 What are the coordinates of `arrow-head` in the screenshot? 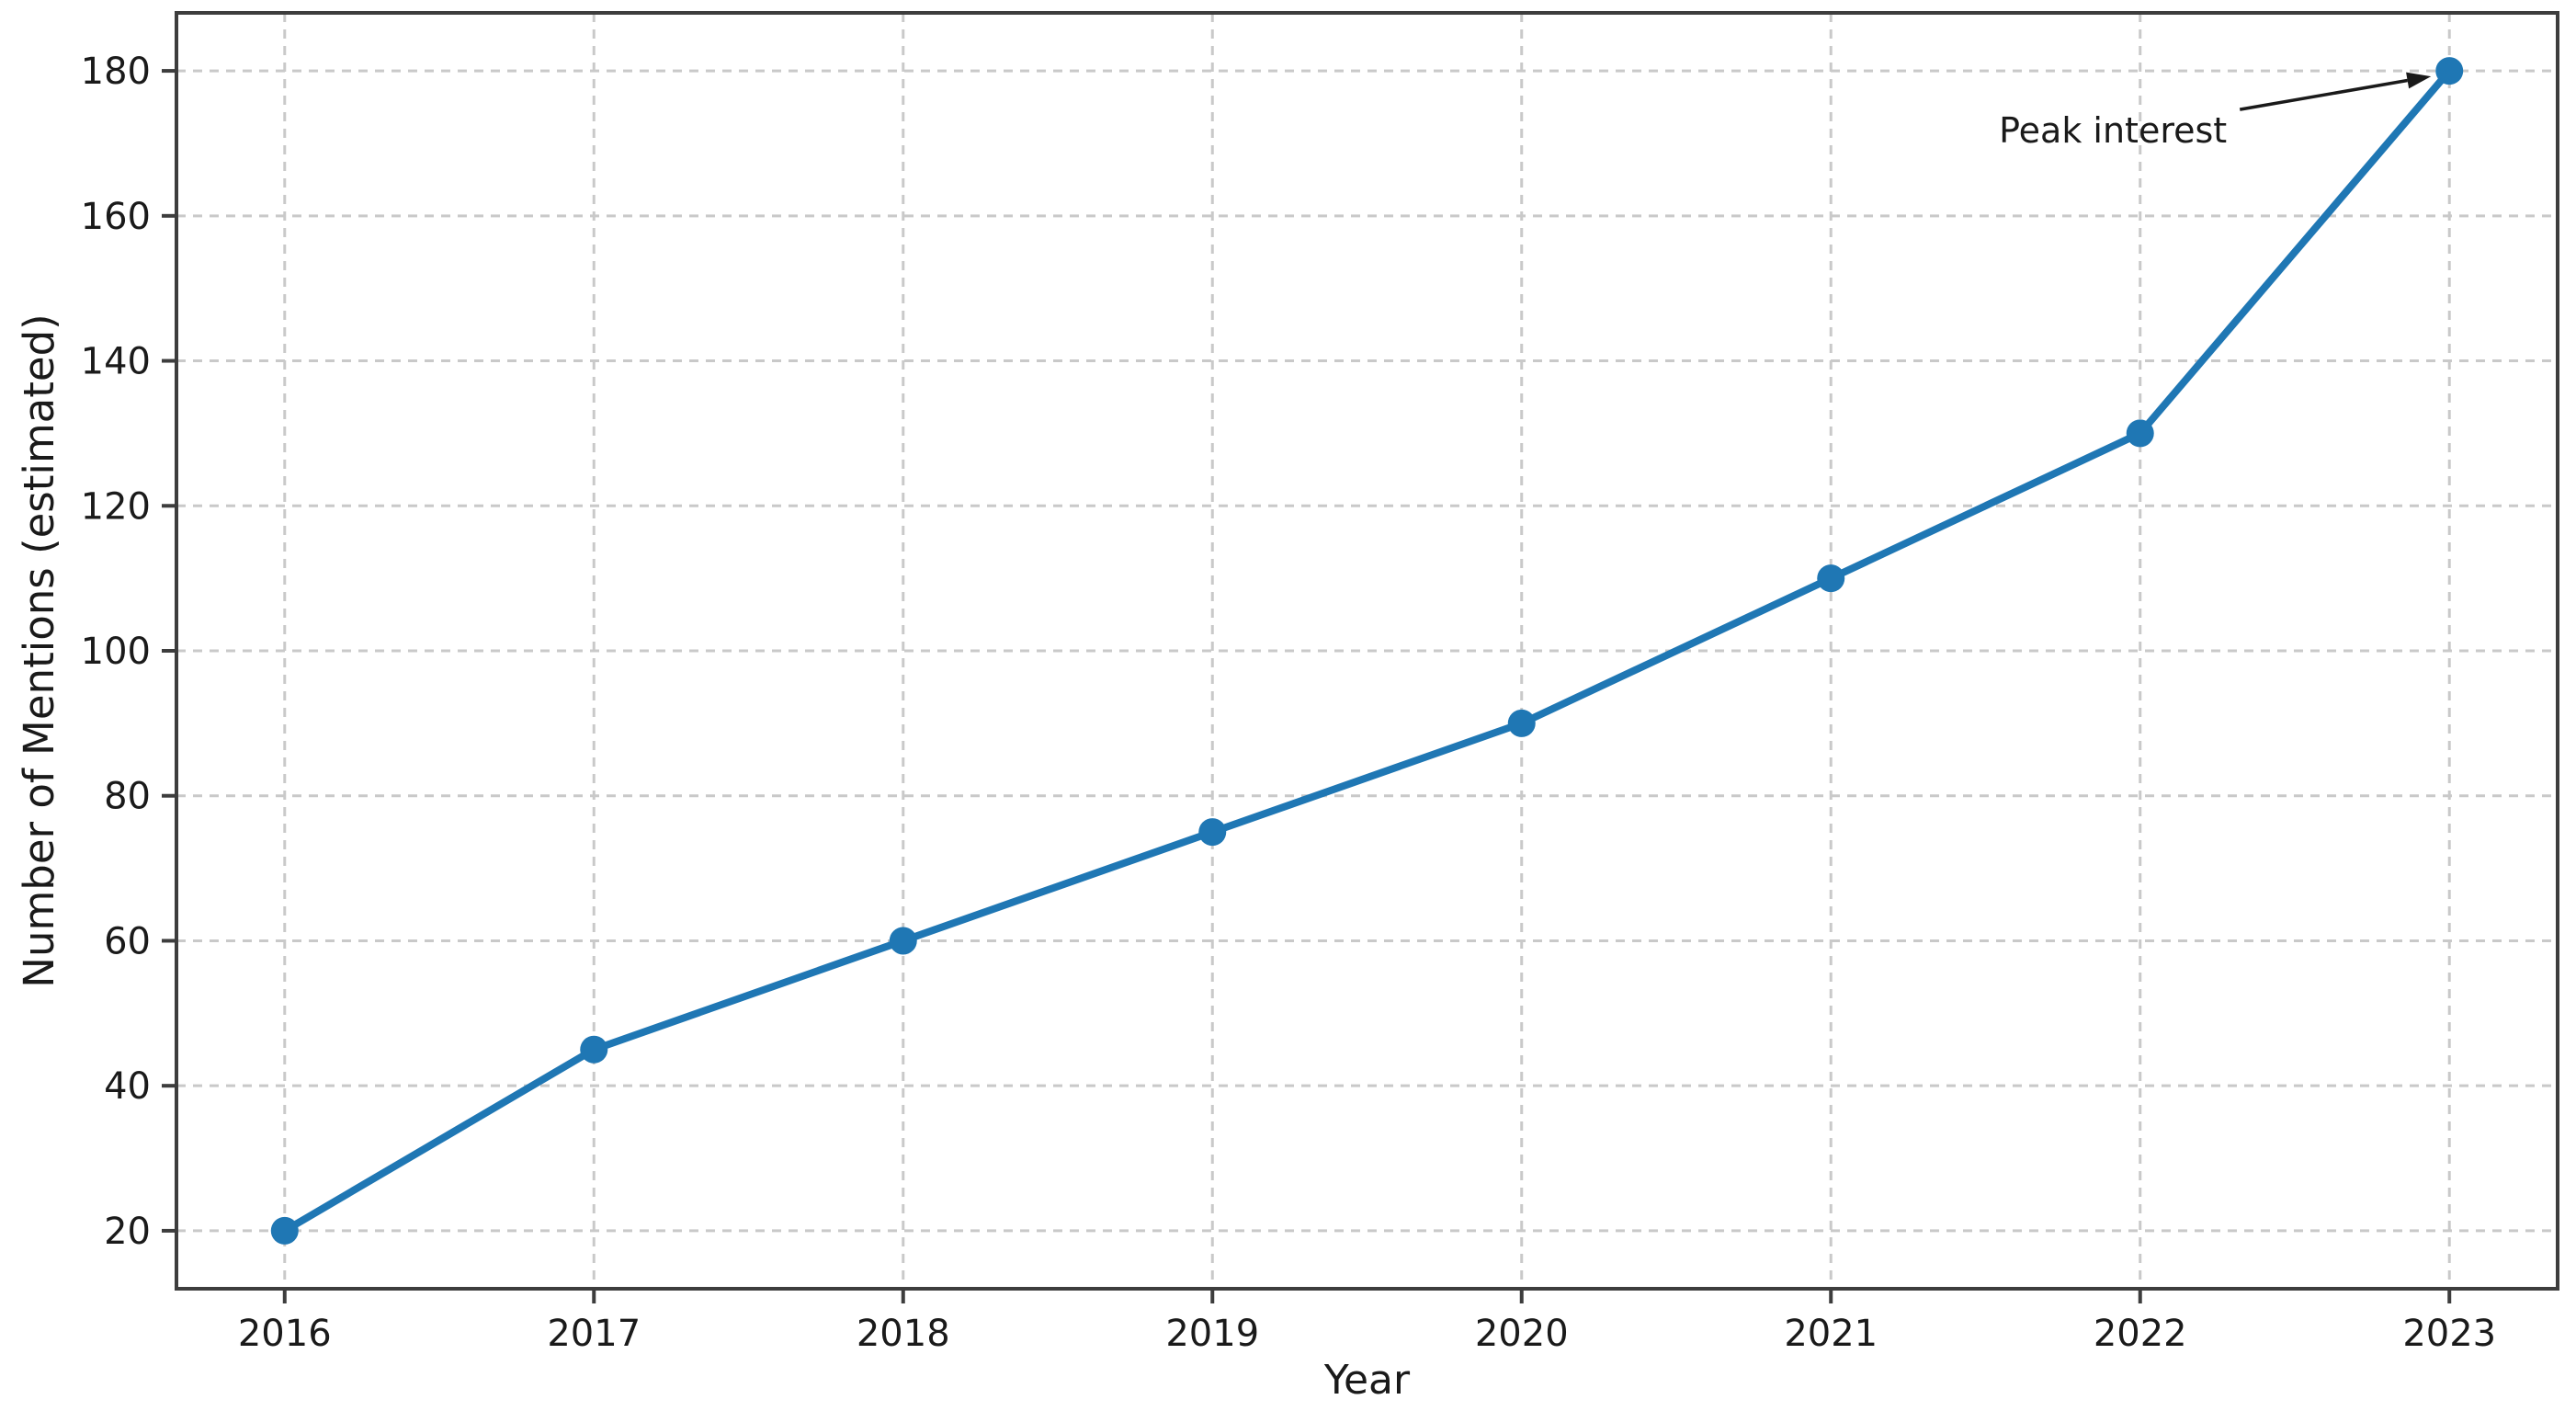 It's located at (2419, 80).